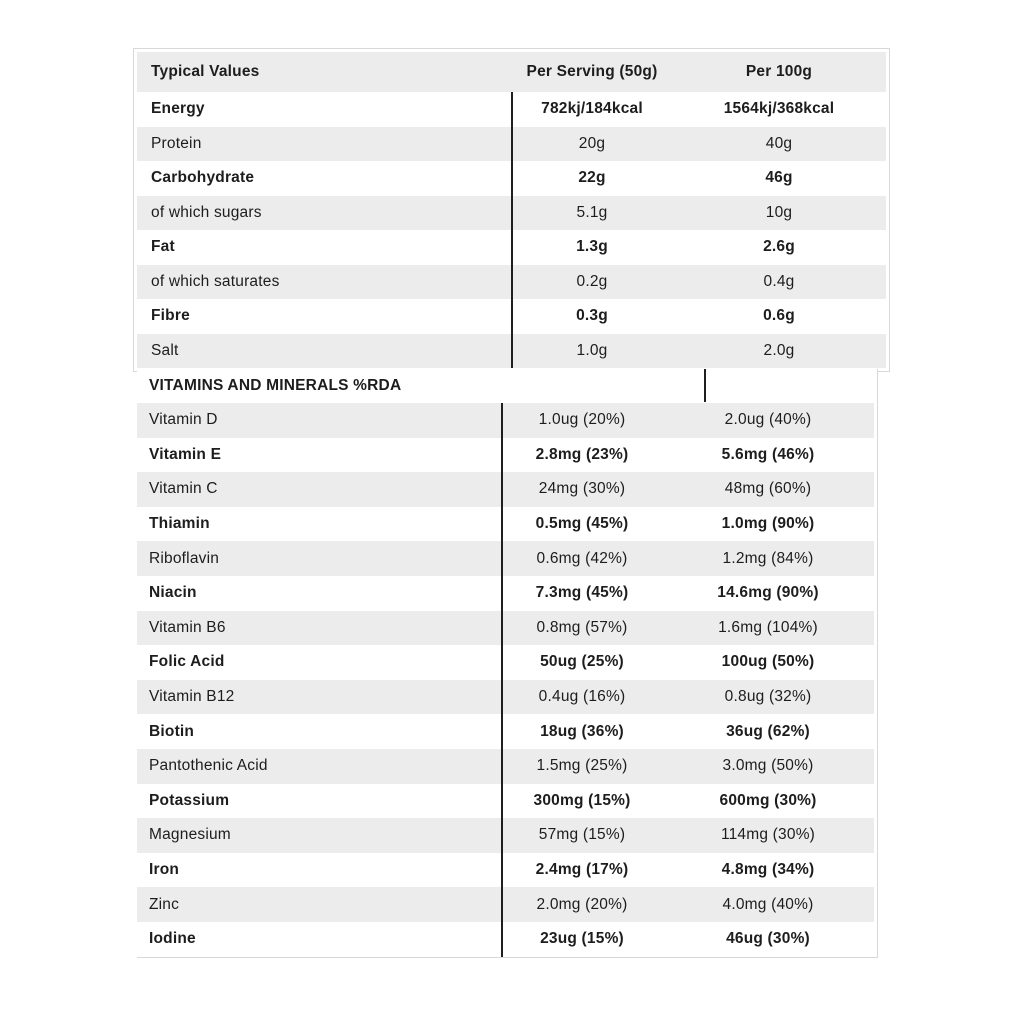 Image resolution: width=1024 pixels, height=1024 pixels. Describe the element at coordinates (172, 939) in the screenshot. I see `row-label: Iodine` at that location.